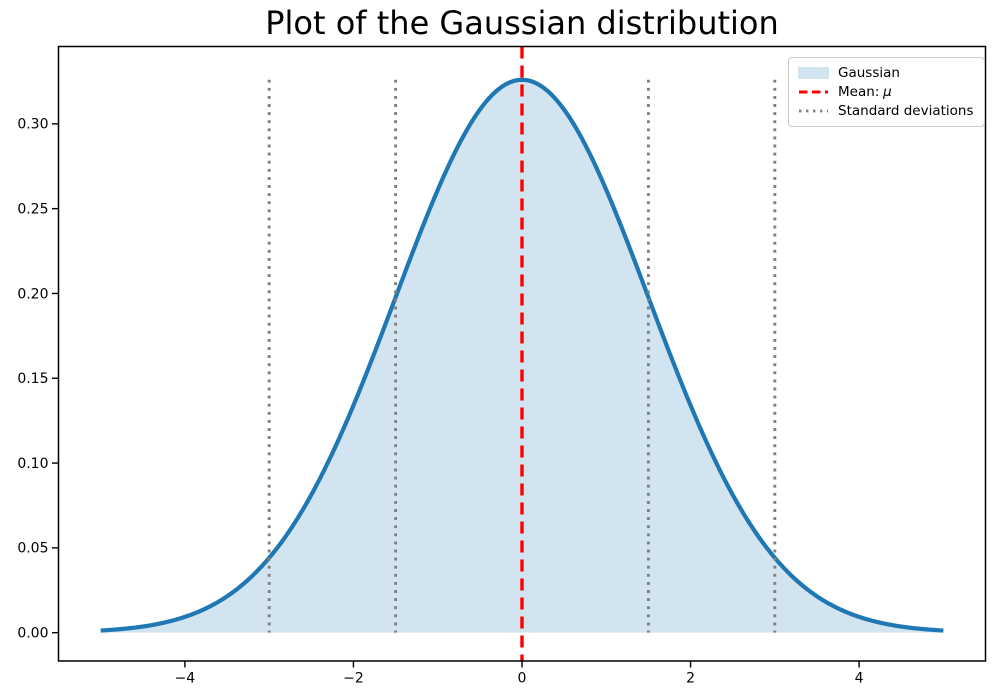 The image size is (1000, 700). I want to click on x-tick-label: −4, so click(185, 679).